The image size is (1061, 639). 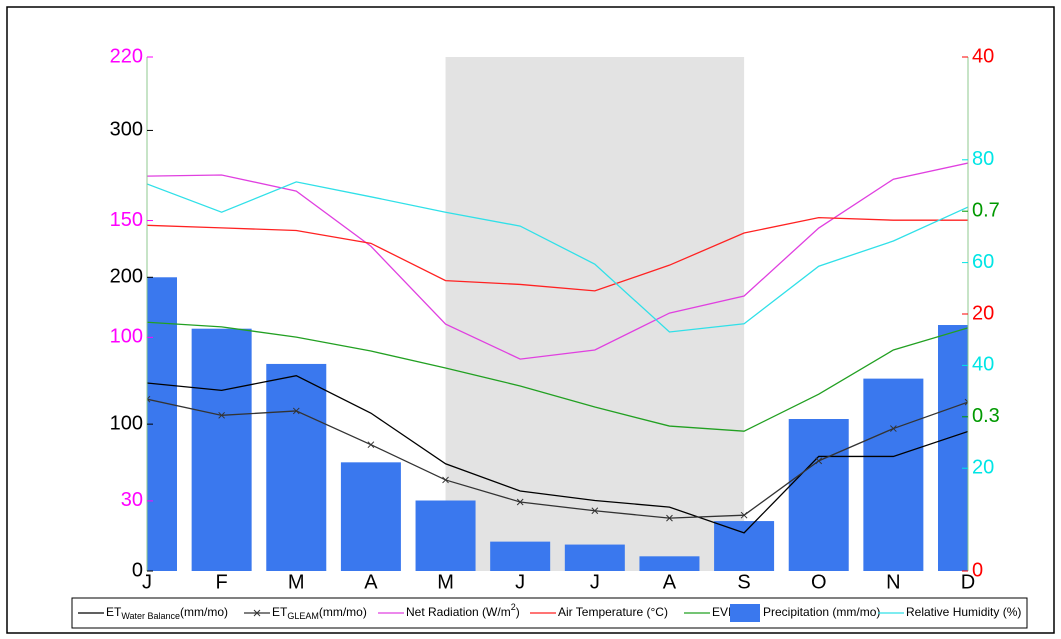 What do you see at coordinates (986, 210) in the screenshot?
I see `y-tick-label: 0.7` at bounding box center [986, 210].